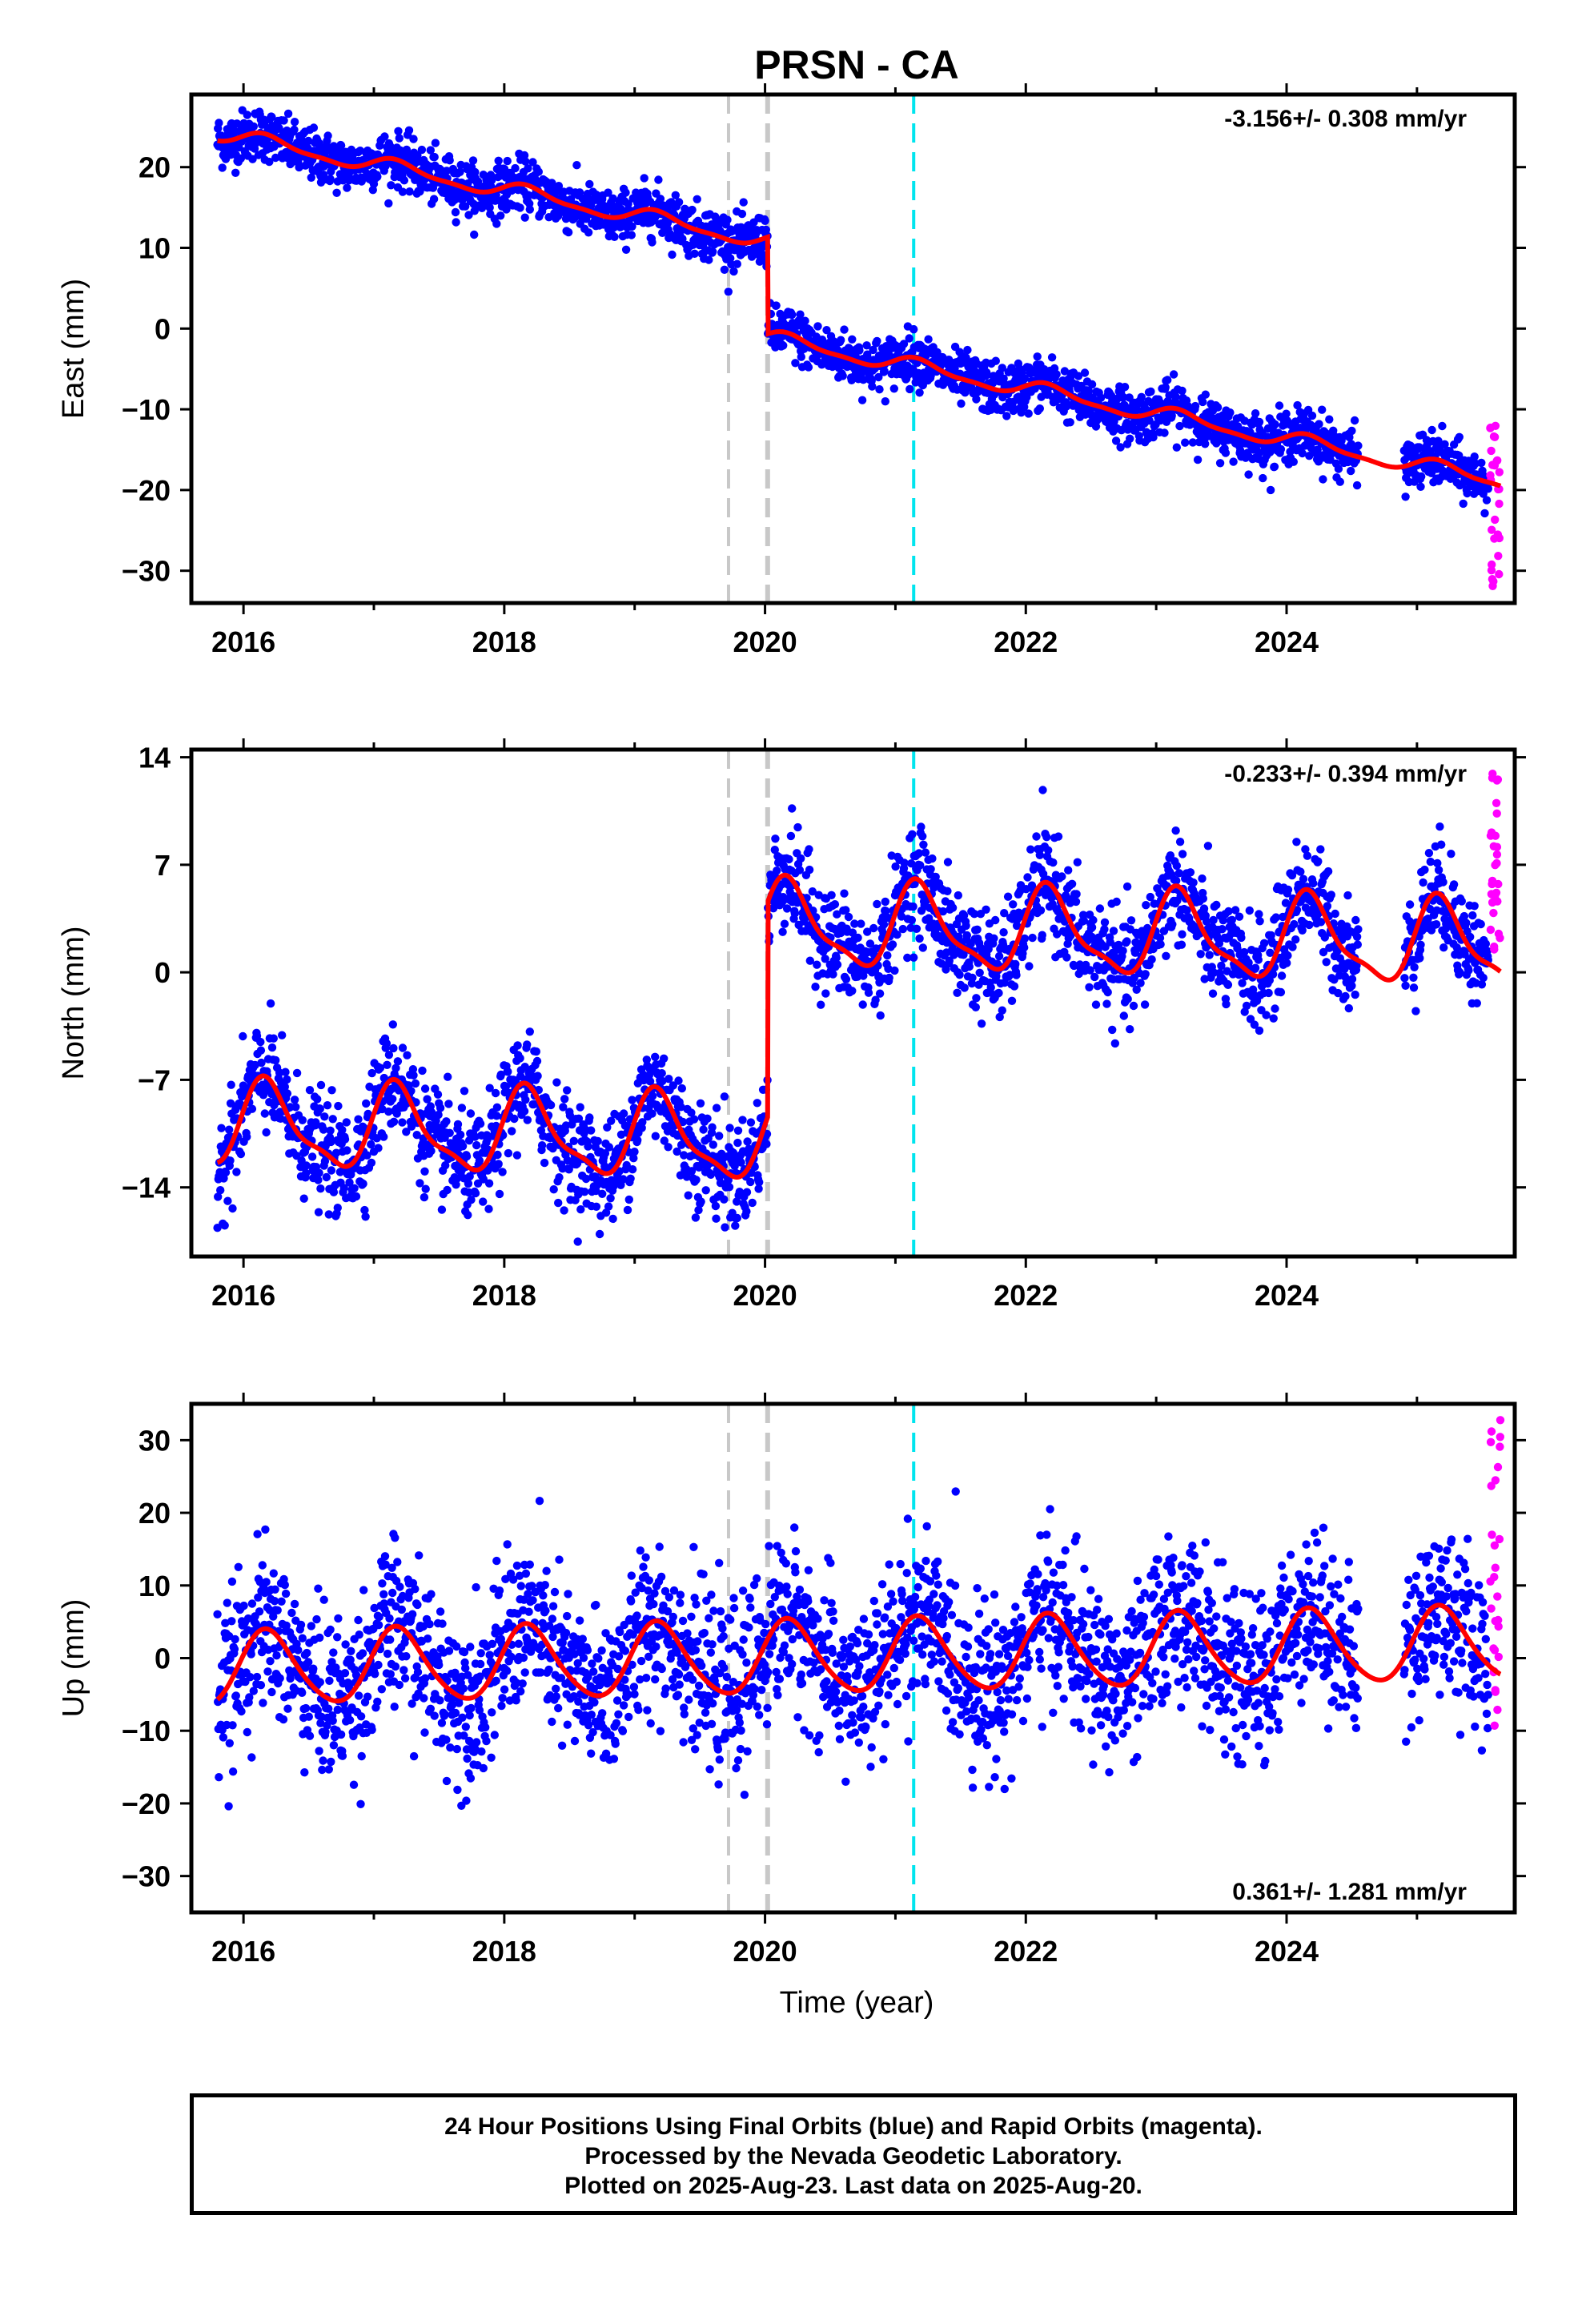 The image size is (1582, 2324). Describe the element at coordinates (1497, 460) in the screenshot. I see `rapid-point` at that location.